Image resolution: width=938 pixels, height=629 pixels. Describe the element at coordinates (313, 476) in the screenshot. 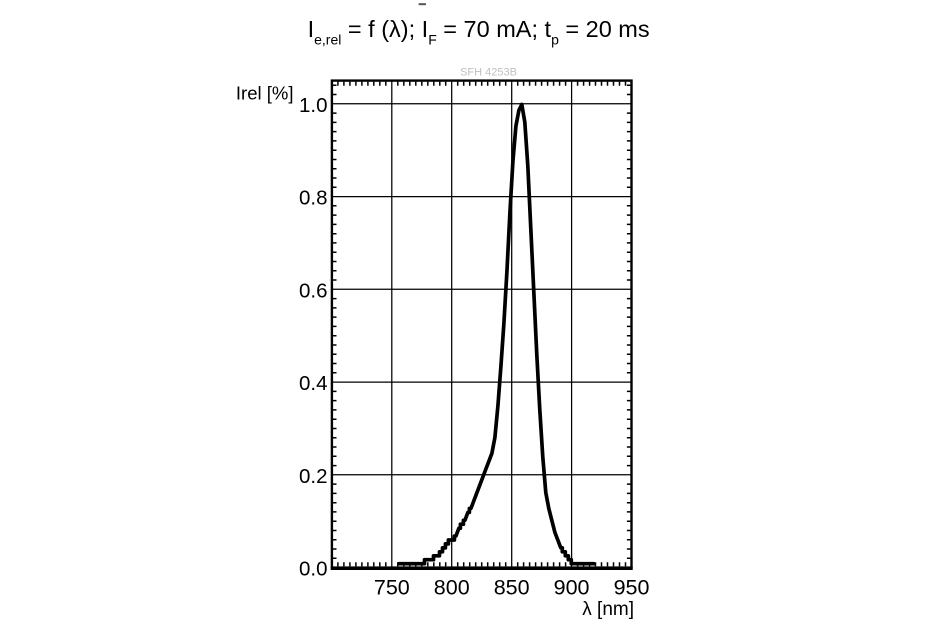

I see `svg-text: 0.2` at that location.